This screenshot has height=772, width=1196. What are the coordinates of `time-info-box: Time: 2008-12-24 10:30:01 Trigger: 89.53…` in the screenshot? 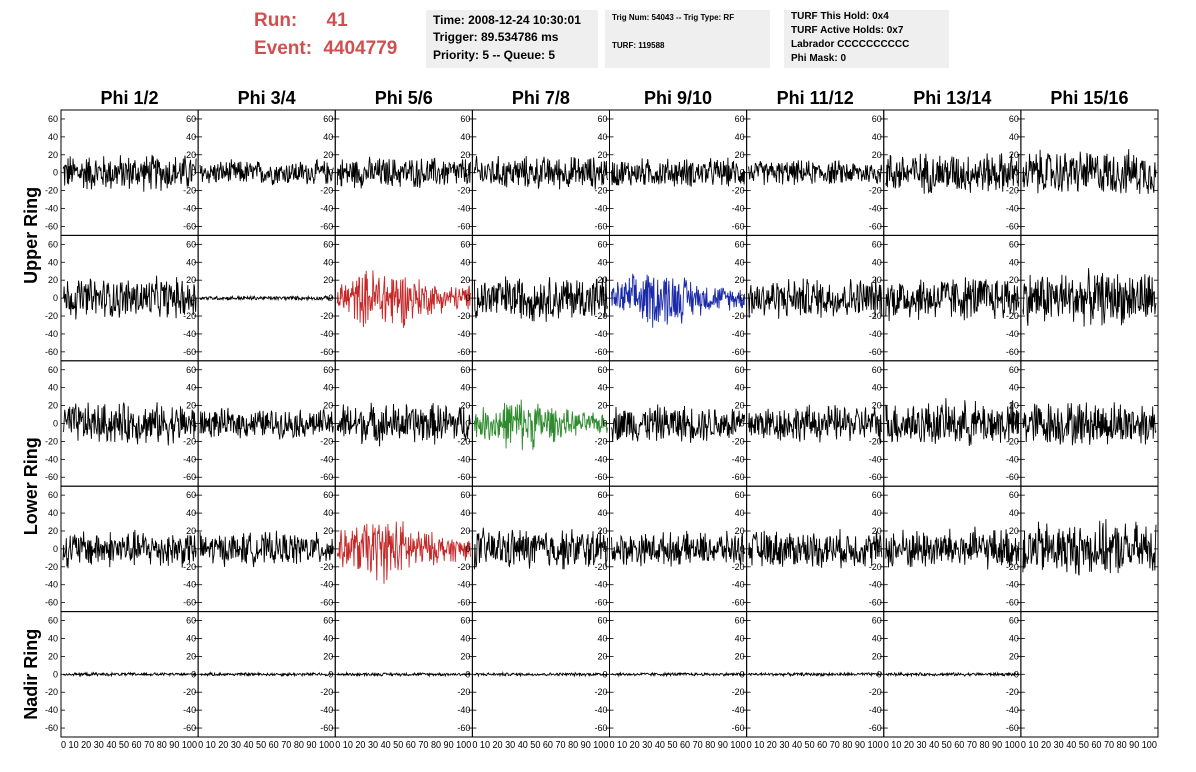 It's located at (512, 39).